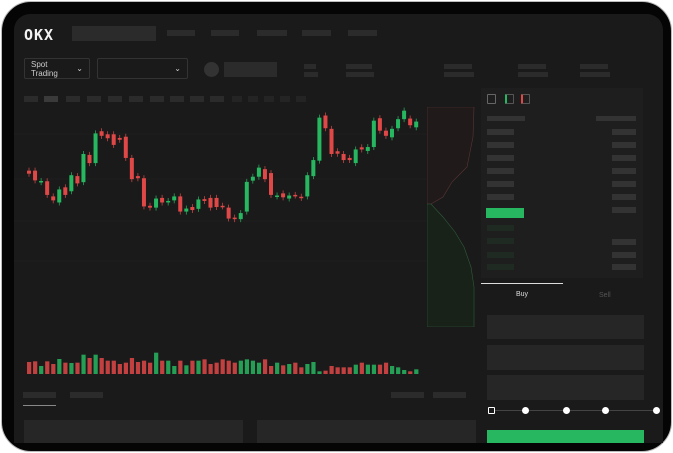  I want to click on amount-slider, so click(575, 410).